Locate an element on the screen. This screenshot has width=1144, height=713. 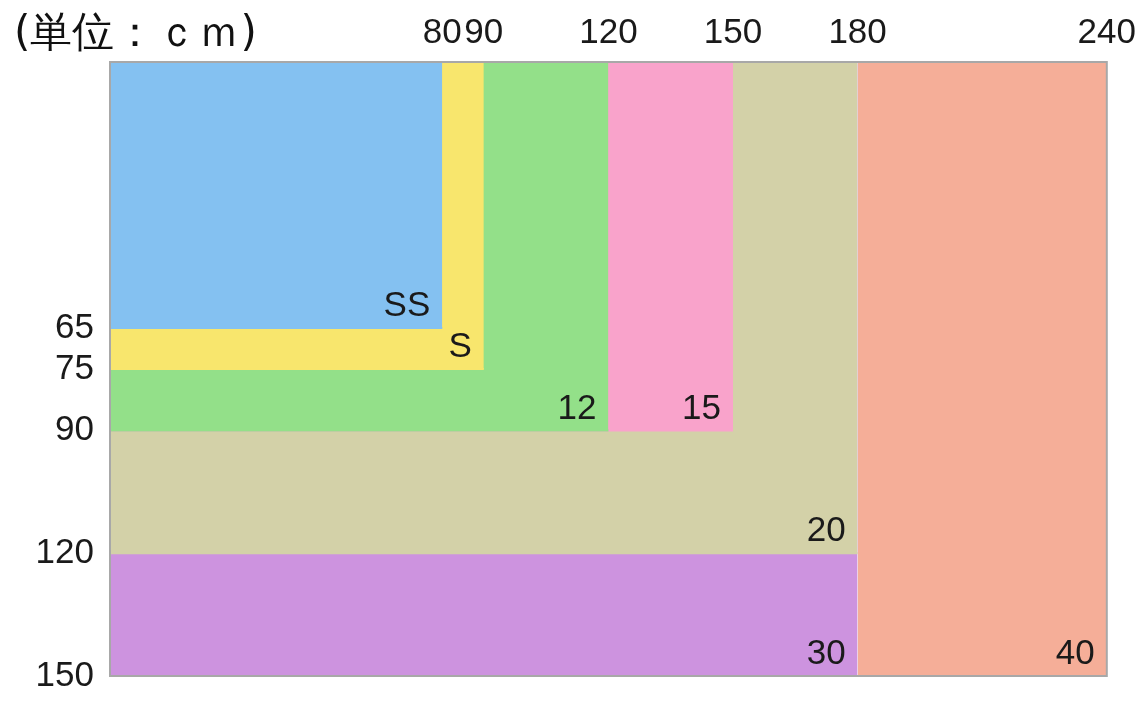
x-tick-label: 240 is located at coordinates (1107, 30).